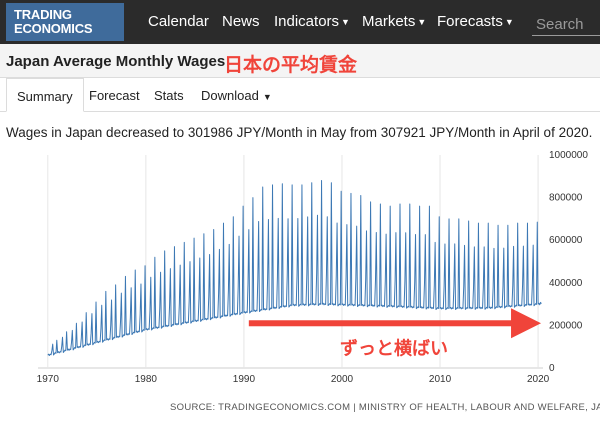  Describe the element at coordinates (342, 379) in the screenshot. I see `x-tick-label: 2000` at that location.